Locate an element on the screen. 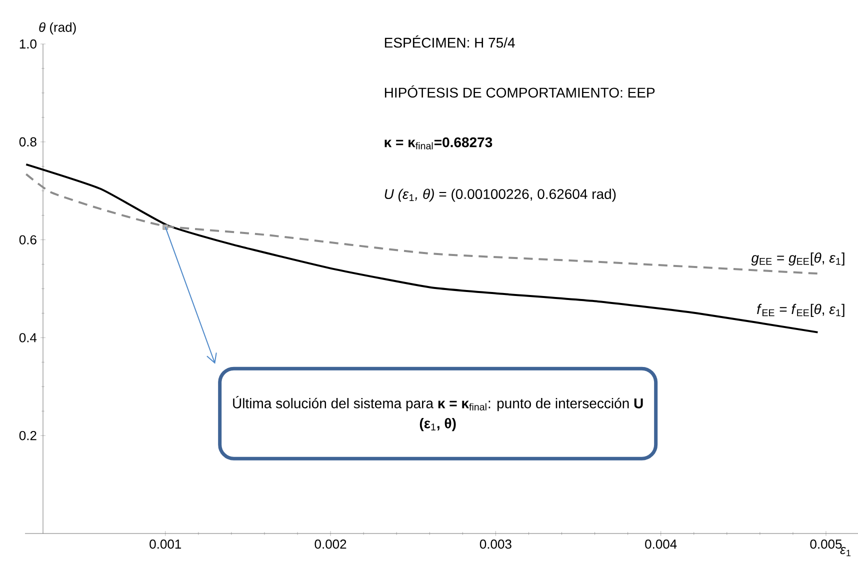  annotation: ESPÉCIMEN: H 75/4 is located at coordinates (449, 41).